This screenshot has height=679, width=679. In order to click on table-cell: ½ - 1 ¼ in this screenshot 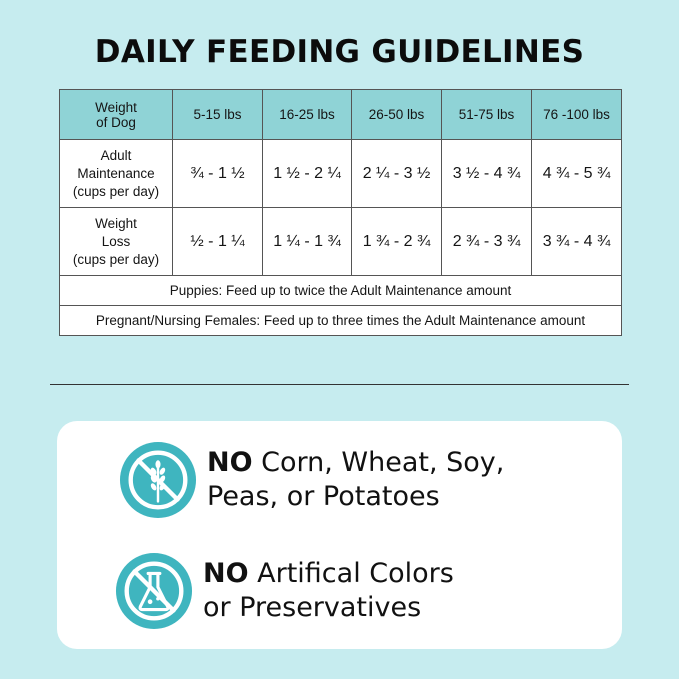, I will do `click(217, 241)`.